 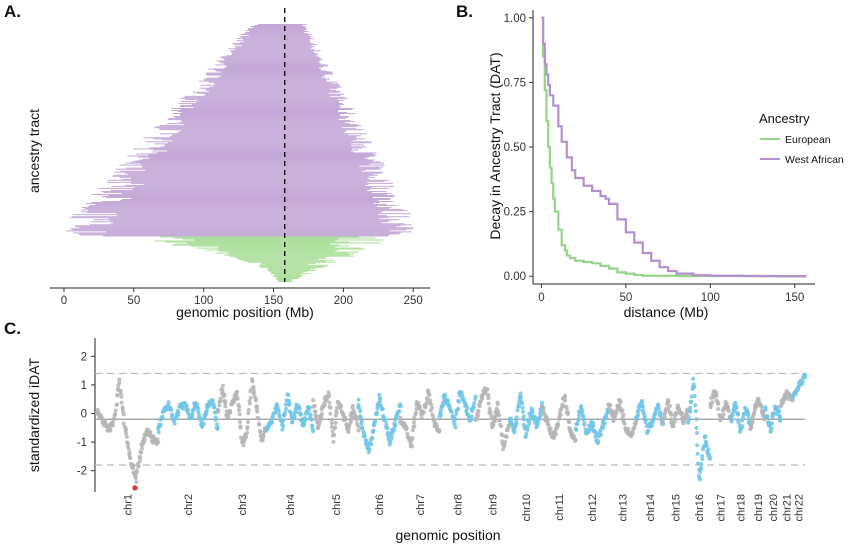 I want to click on x-tick-label: 0, so click(x=64, y=301).